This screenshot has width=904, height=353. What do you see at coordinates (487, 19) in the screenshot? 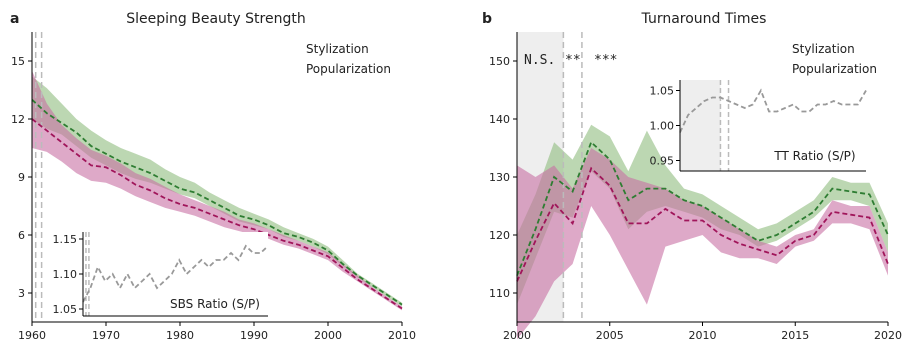
I see `panel-b-letter: b` at bounding box center [487, 19].